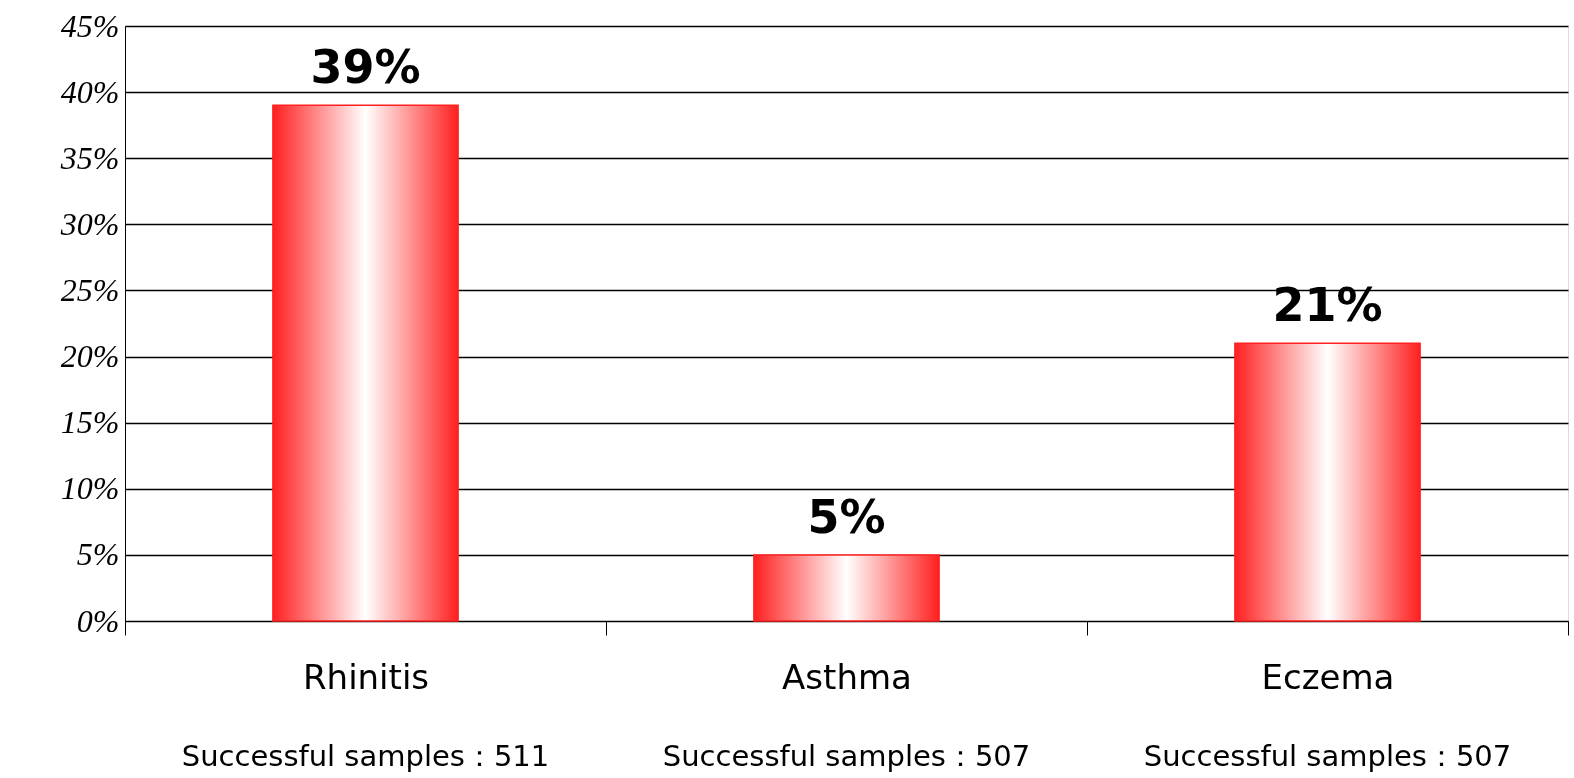 The image size is (1574, 778). Describe the element at coordinates (847, 676) in the screenshot. I see `x-tick-label: Asthma` at that location.